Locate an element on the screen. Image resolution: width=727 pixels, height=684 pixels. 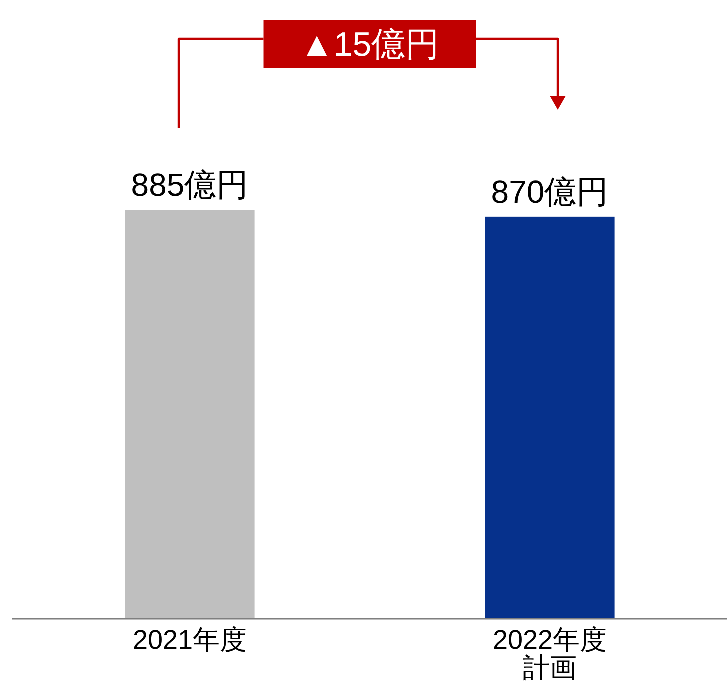
annotation: ▲15億円 is located at coordinates (370, 44).